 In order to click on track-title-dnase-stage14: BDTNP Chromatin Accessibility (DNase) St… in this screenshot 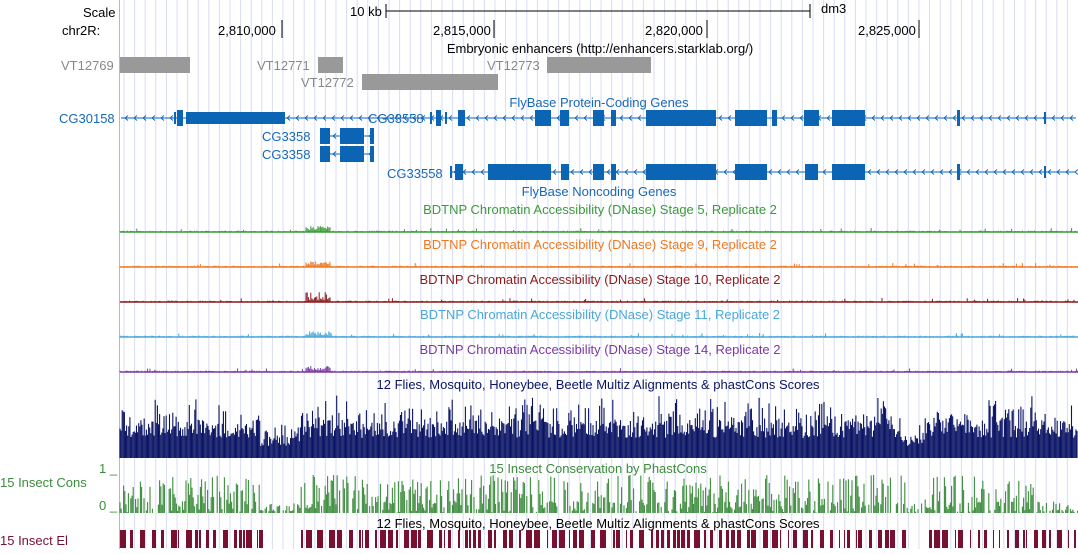, I will do `click(600, 349)`.